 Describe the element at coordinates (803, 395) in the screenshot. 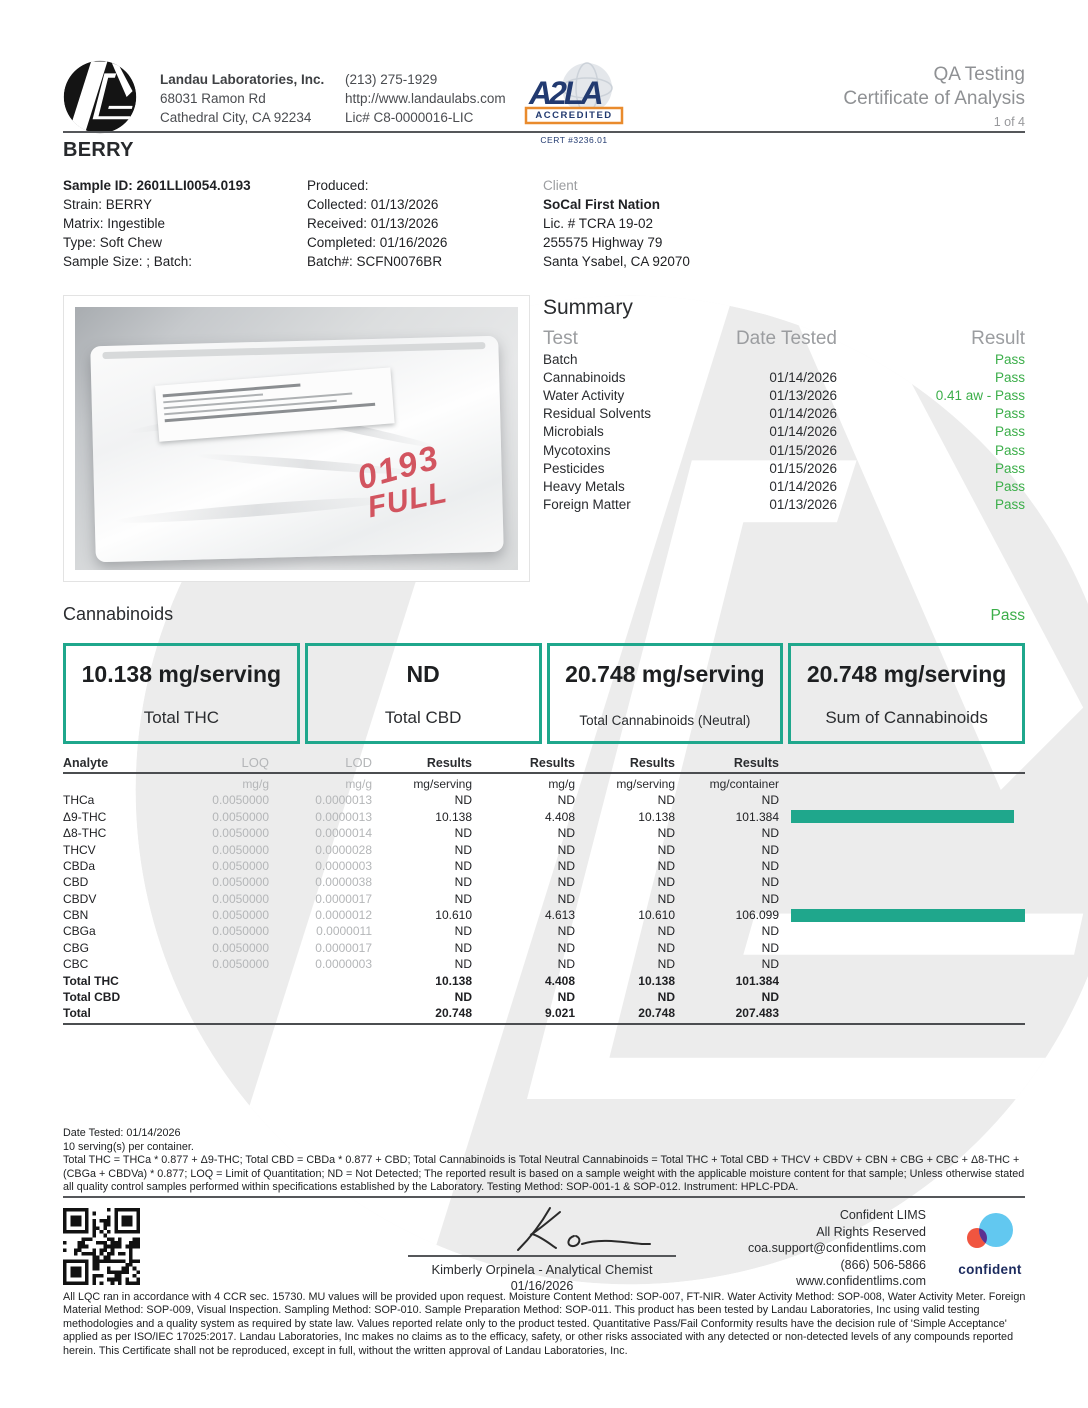

I see `summary-date-cell: 01/13/2026` at that location.